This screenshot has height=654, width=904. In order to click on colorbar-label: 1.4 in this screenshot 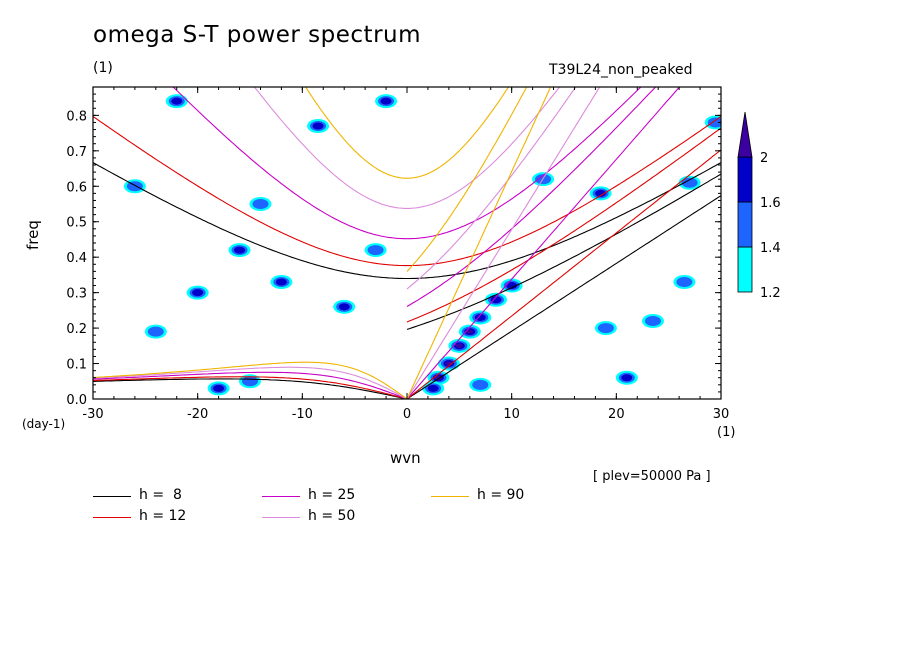, I will do `click(770, 248)`.